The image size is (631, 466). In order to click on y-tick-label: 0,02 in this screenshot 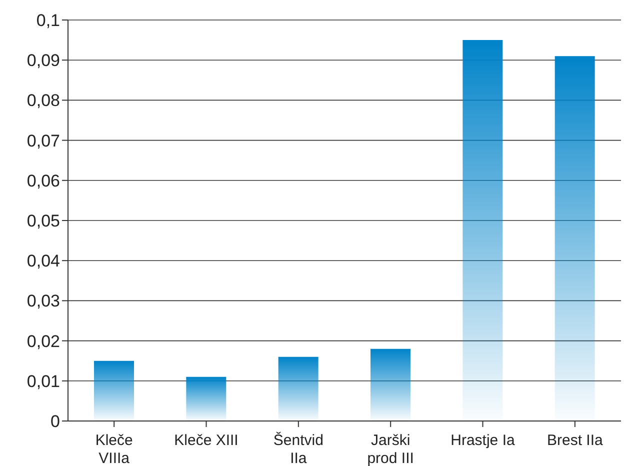, I will do `click(43, 341)`.